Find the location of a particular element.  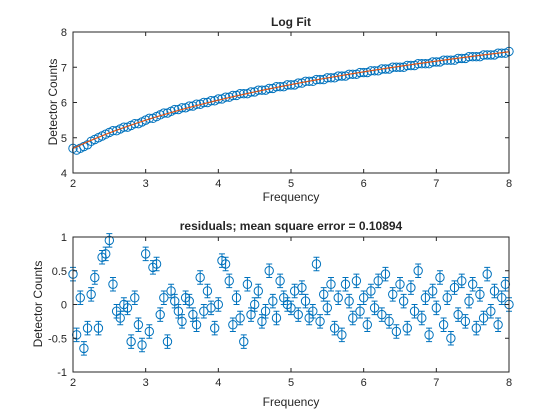

residuals-plot-title: residuals; mean square error = 0.10894 is located at coordinates (291, 226).